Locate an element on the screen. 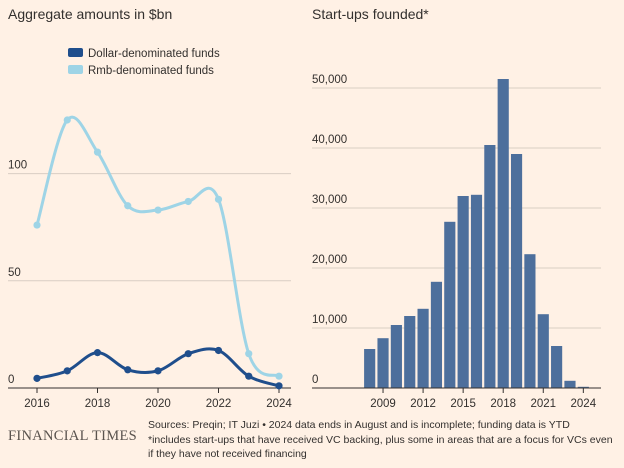 The image size is (624, 468). right-x-tick-label: 2015 is located at coordinates (463, 404).